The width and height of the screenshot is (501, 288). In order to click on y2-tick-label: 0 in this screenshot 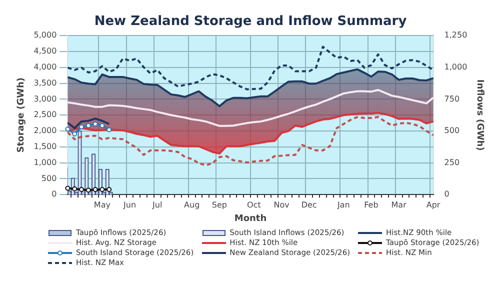, I will do `click(447, 194)`.